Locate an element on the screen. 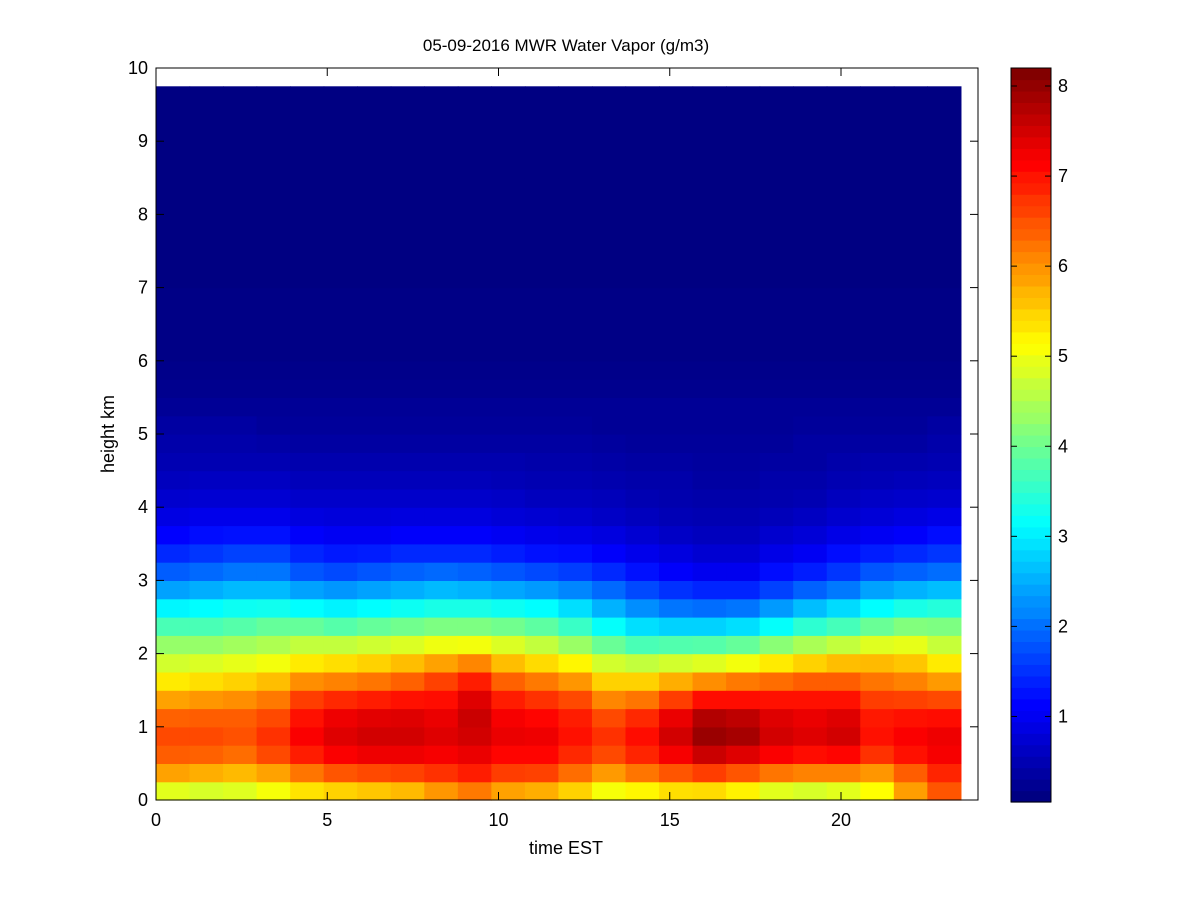 The height and width of the screenshot is (900, 1200). y-tick-label: 0 is located at coordinates (143, 800).